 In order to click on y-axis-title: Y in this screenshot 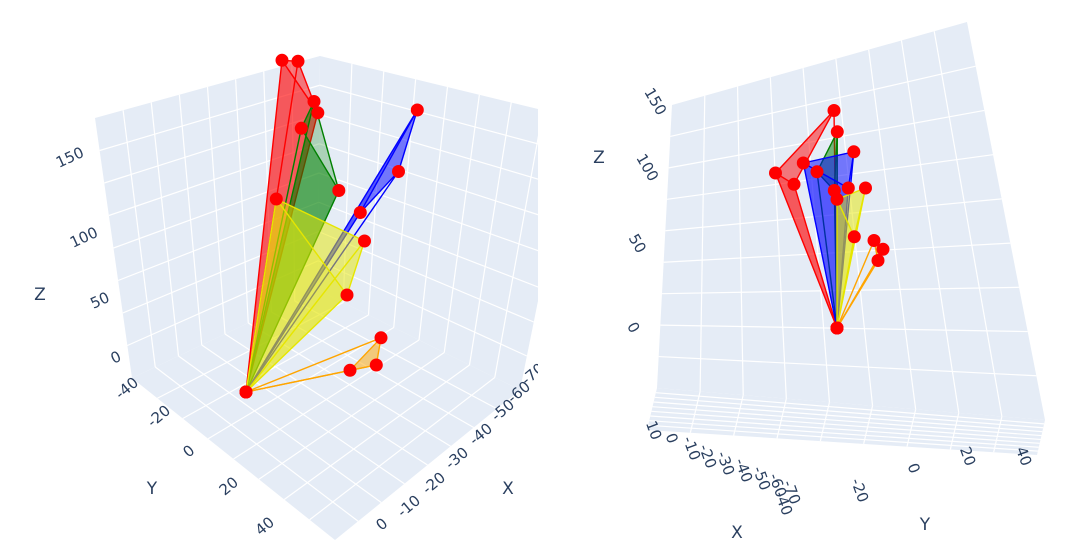, I will do `click(925, 525)`.